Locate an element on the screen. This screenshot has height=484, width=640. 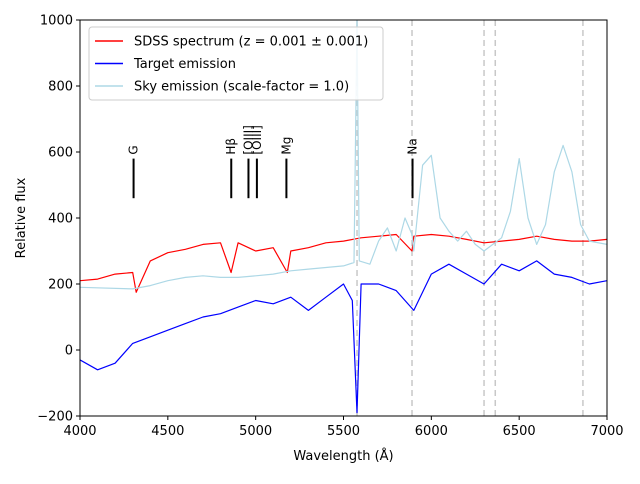
spectral-line-label: G is located at coordinates (134, 149).